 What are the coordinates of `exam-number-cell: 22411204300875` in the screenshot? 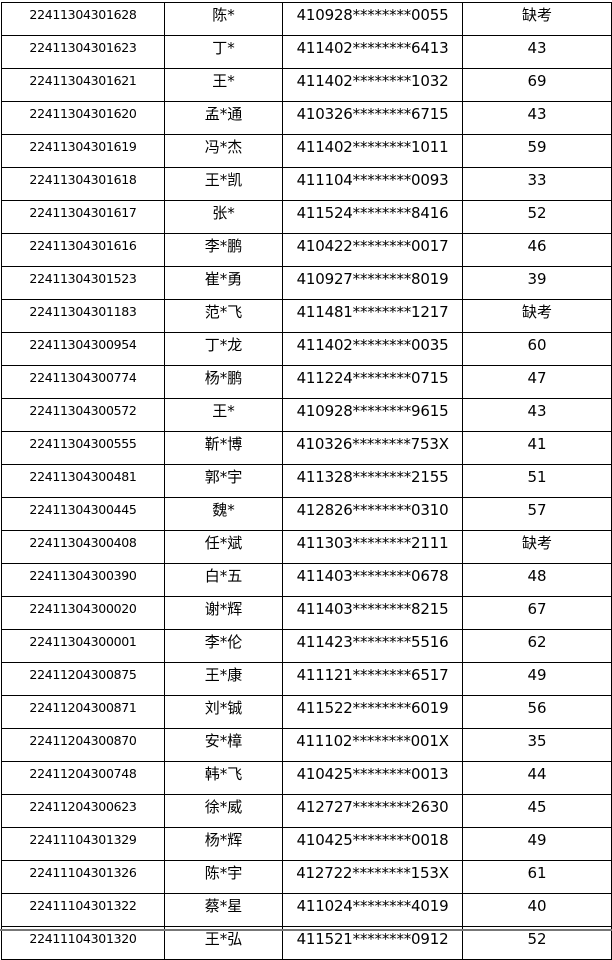 It's located at (83, 679).